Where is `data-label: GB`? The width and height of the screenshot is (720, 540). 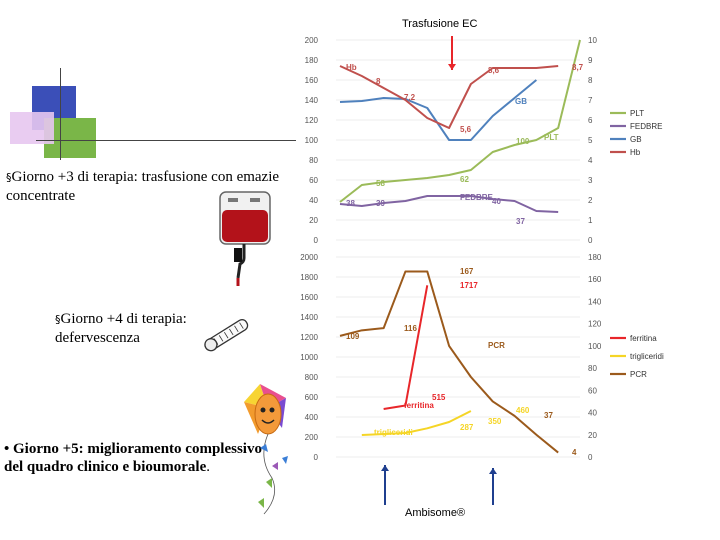
data-label: GB is located at coordinates (521, 101).